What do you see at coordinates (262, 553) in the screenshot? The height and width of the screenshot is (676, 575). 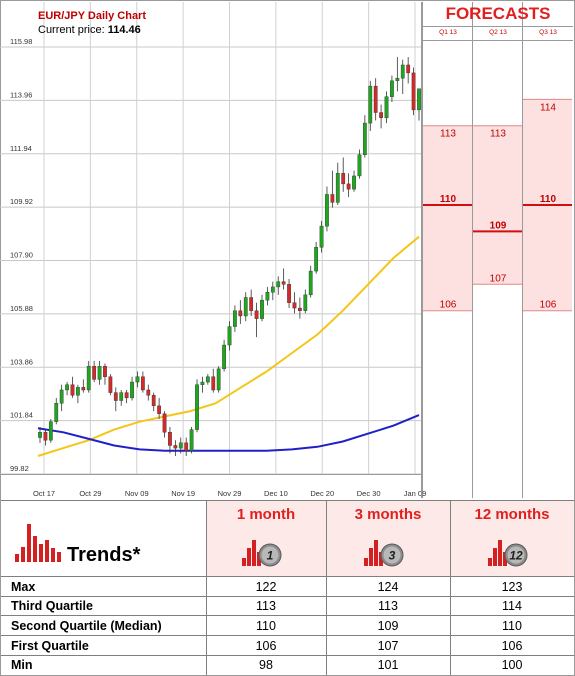 I see `period-icon: 1` at bounding box center [262, 553].